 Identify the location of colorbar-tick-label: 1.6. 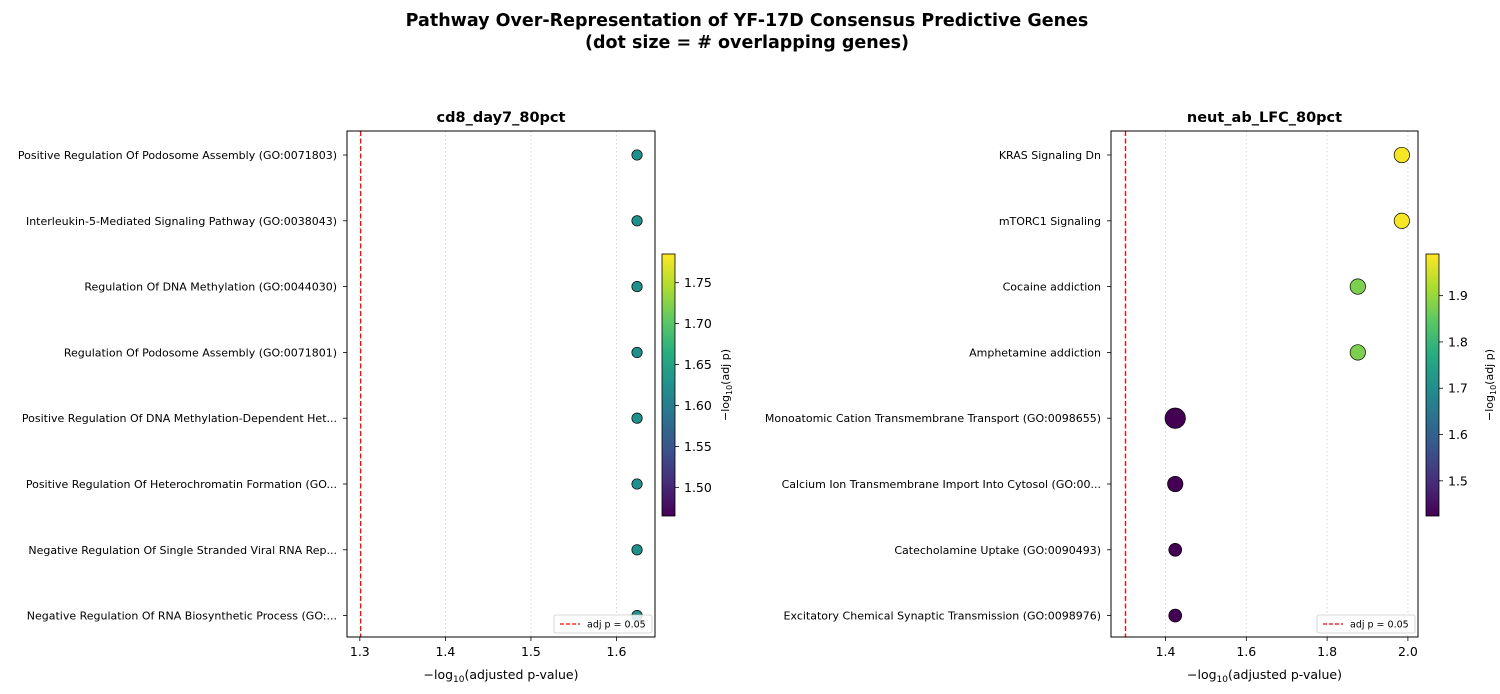
(1458, 434).